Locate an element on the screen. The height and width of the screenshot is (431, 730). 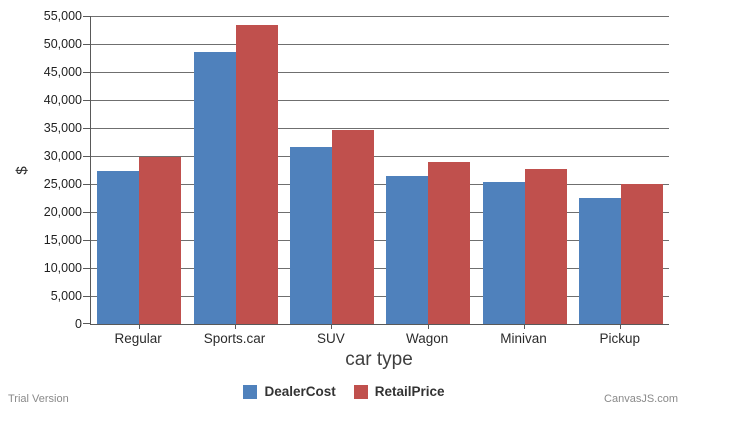
y-axis-tick-label-50000: 50,000 is located at coordinates (62, 44).